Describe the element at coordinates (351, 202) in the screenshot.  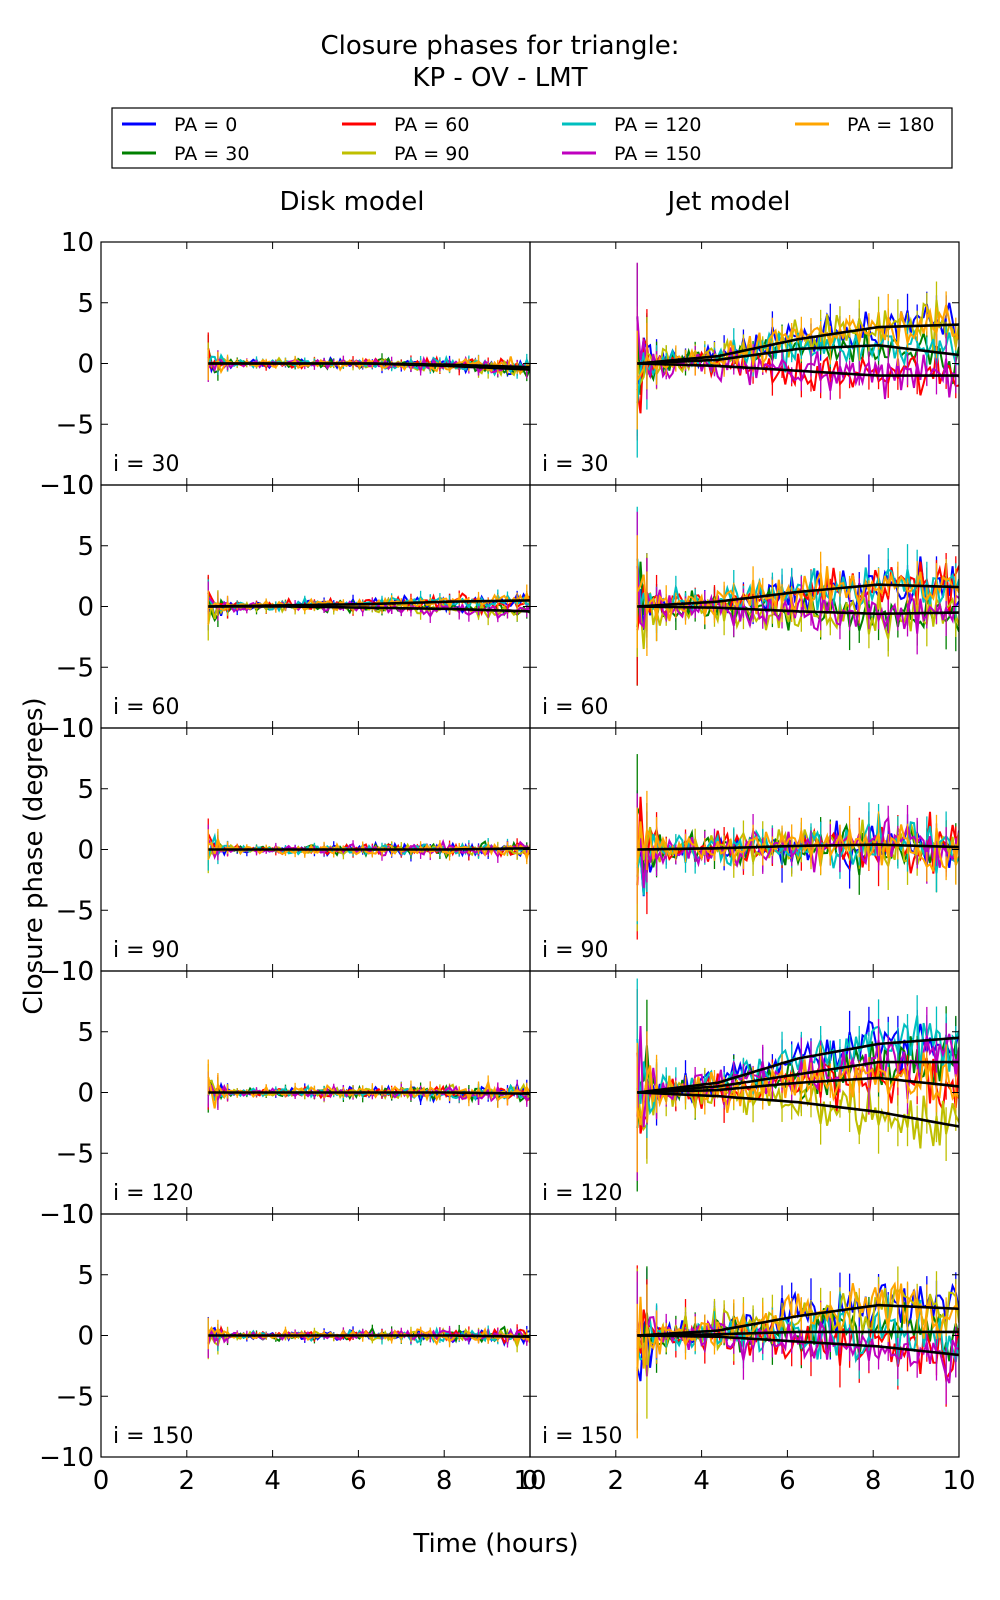
I see `column-title-disk: Disk model` at that location.